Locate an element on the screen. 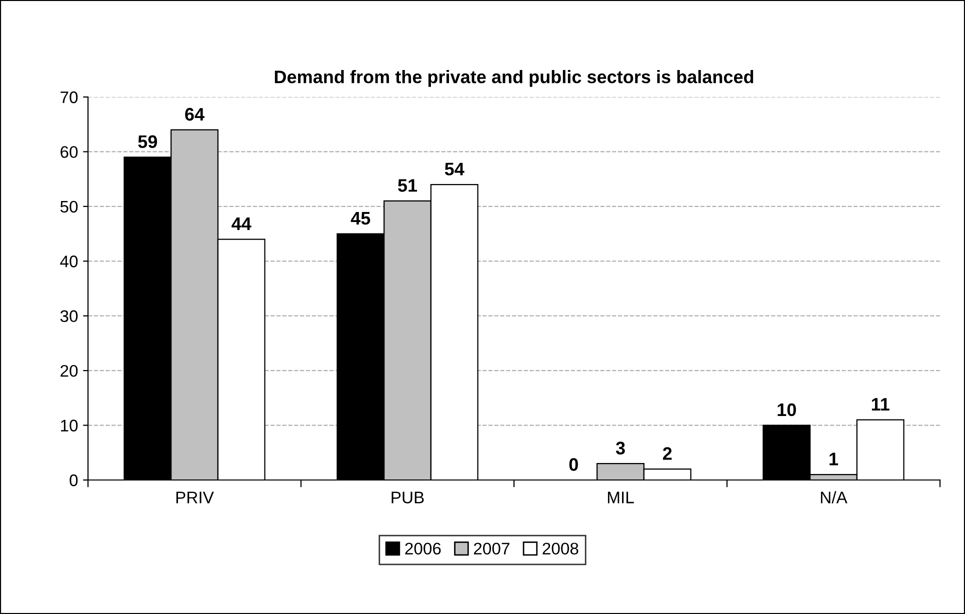  legend-label: 2007 is located at coordinates (492, 548).